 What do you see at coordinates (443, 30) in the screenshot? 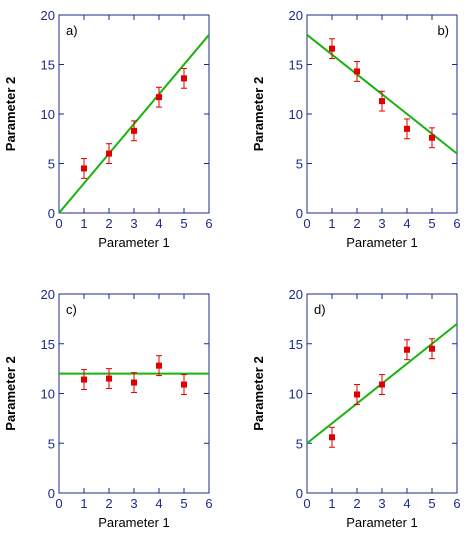
I see `panel-label: b)` at bounding box center [443, 30].